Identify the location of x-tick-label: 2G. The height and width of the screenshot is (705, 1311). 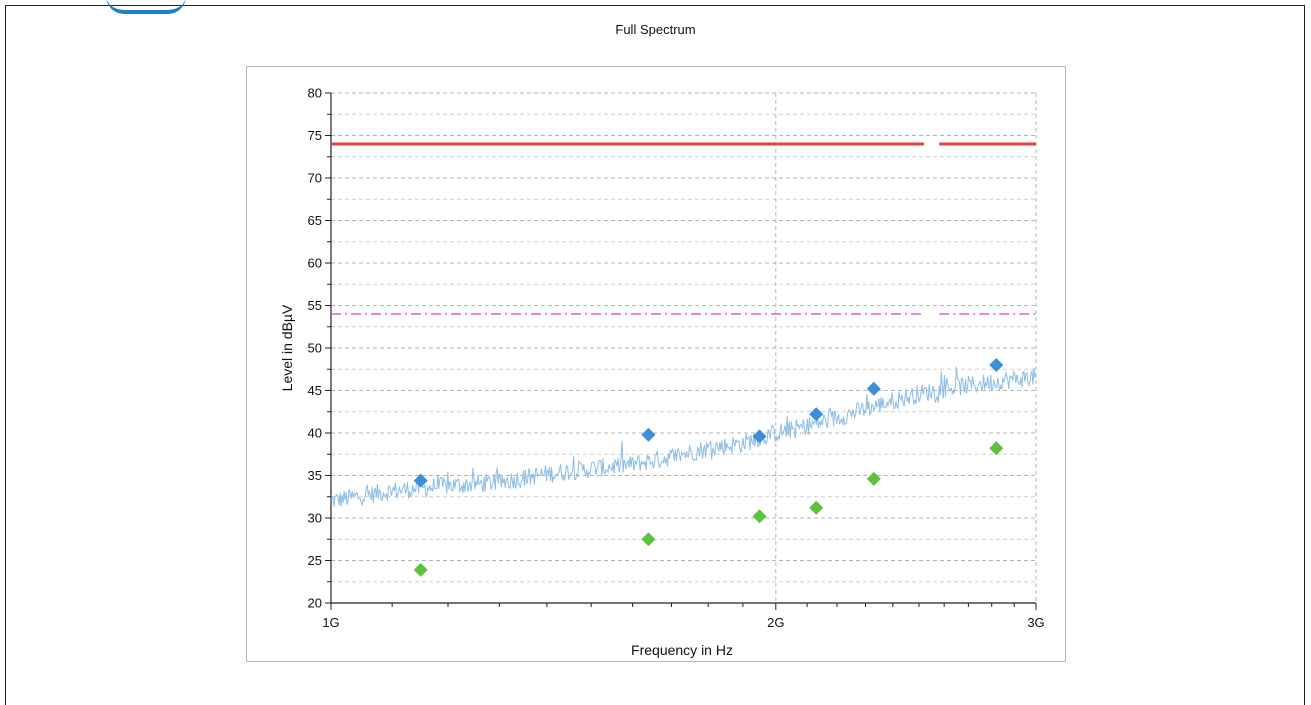
(775, 622).